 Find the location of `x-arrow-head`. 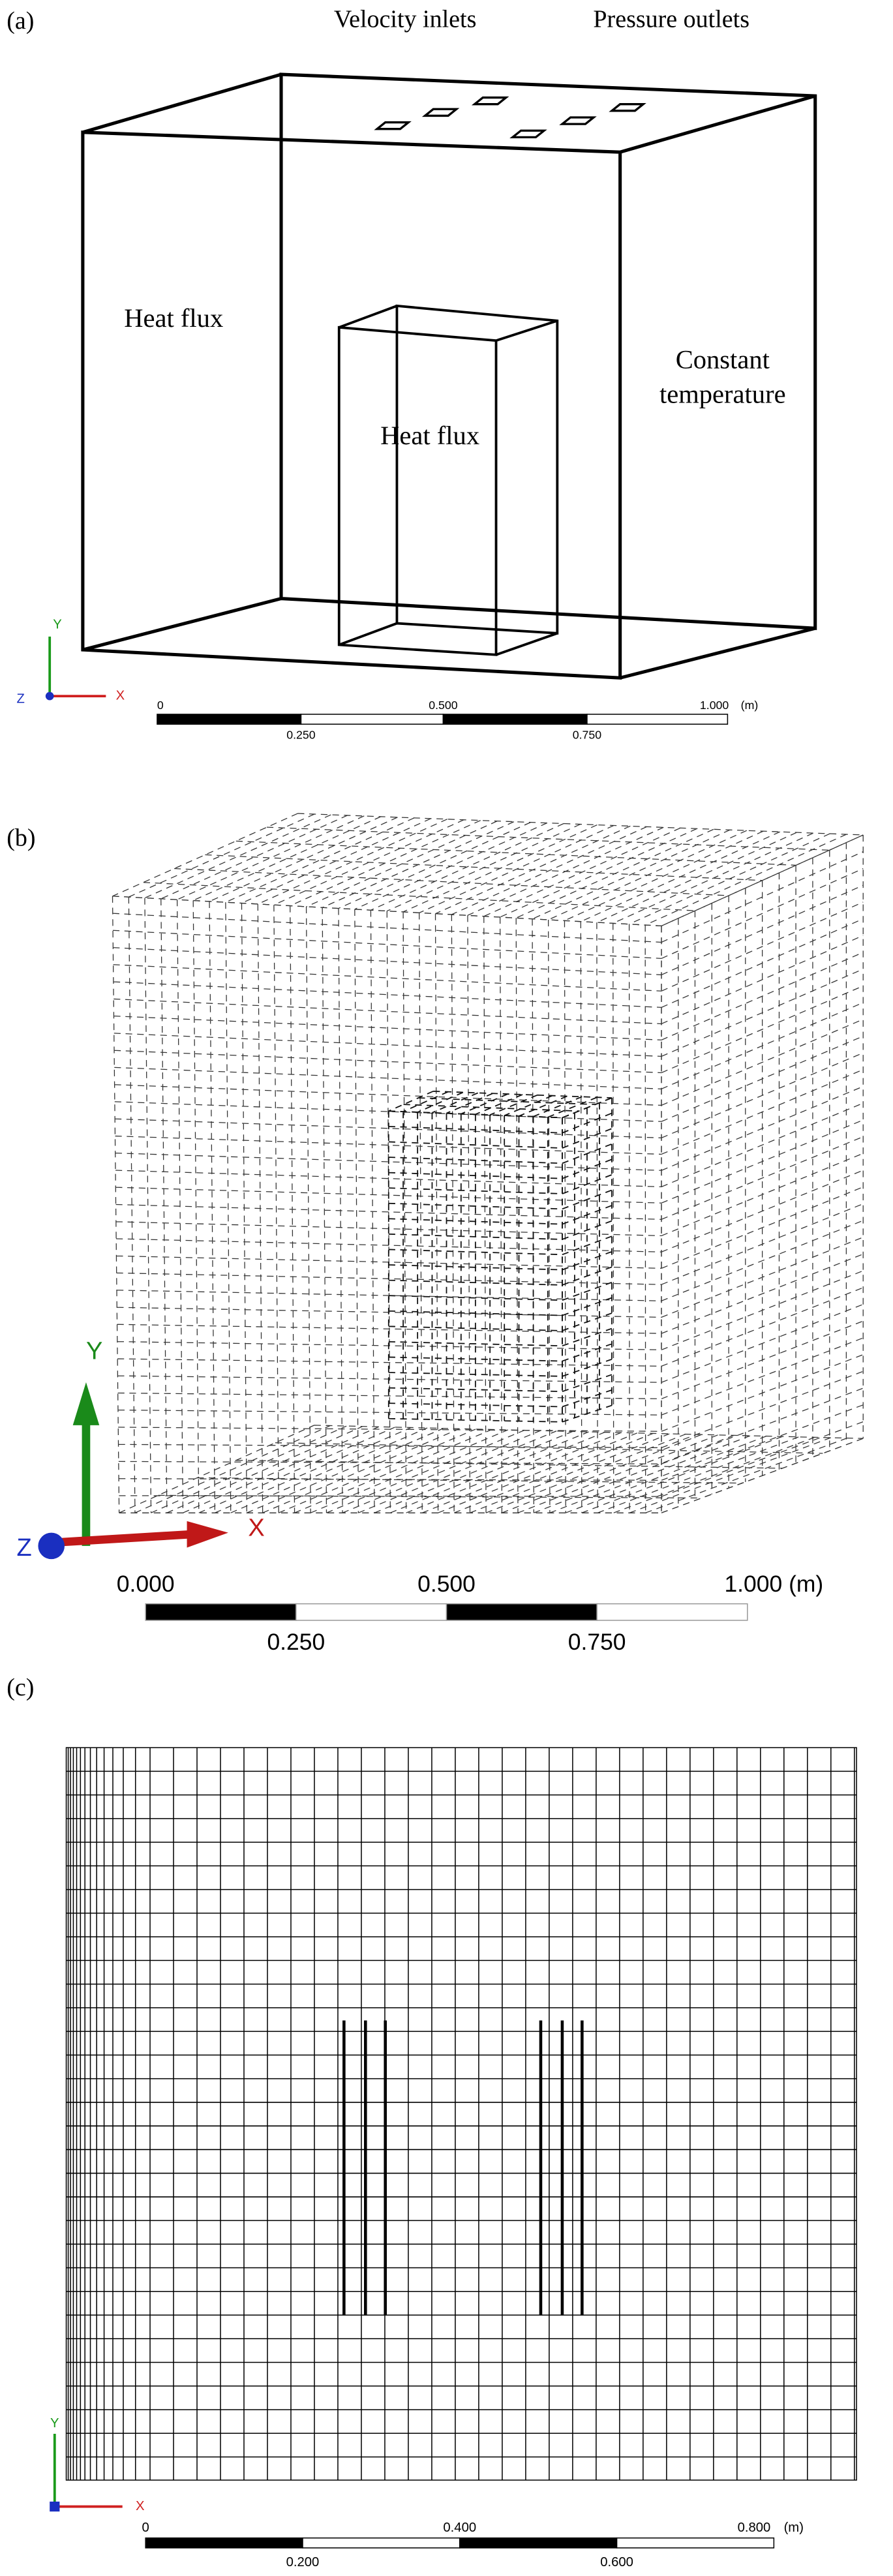

x-arrow-head is located at coordinates (208, 1534).